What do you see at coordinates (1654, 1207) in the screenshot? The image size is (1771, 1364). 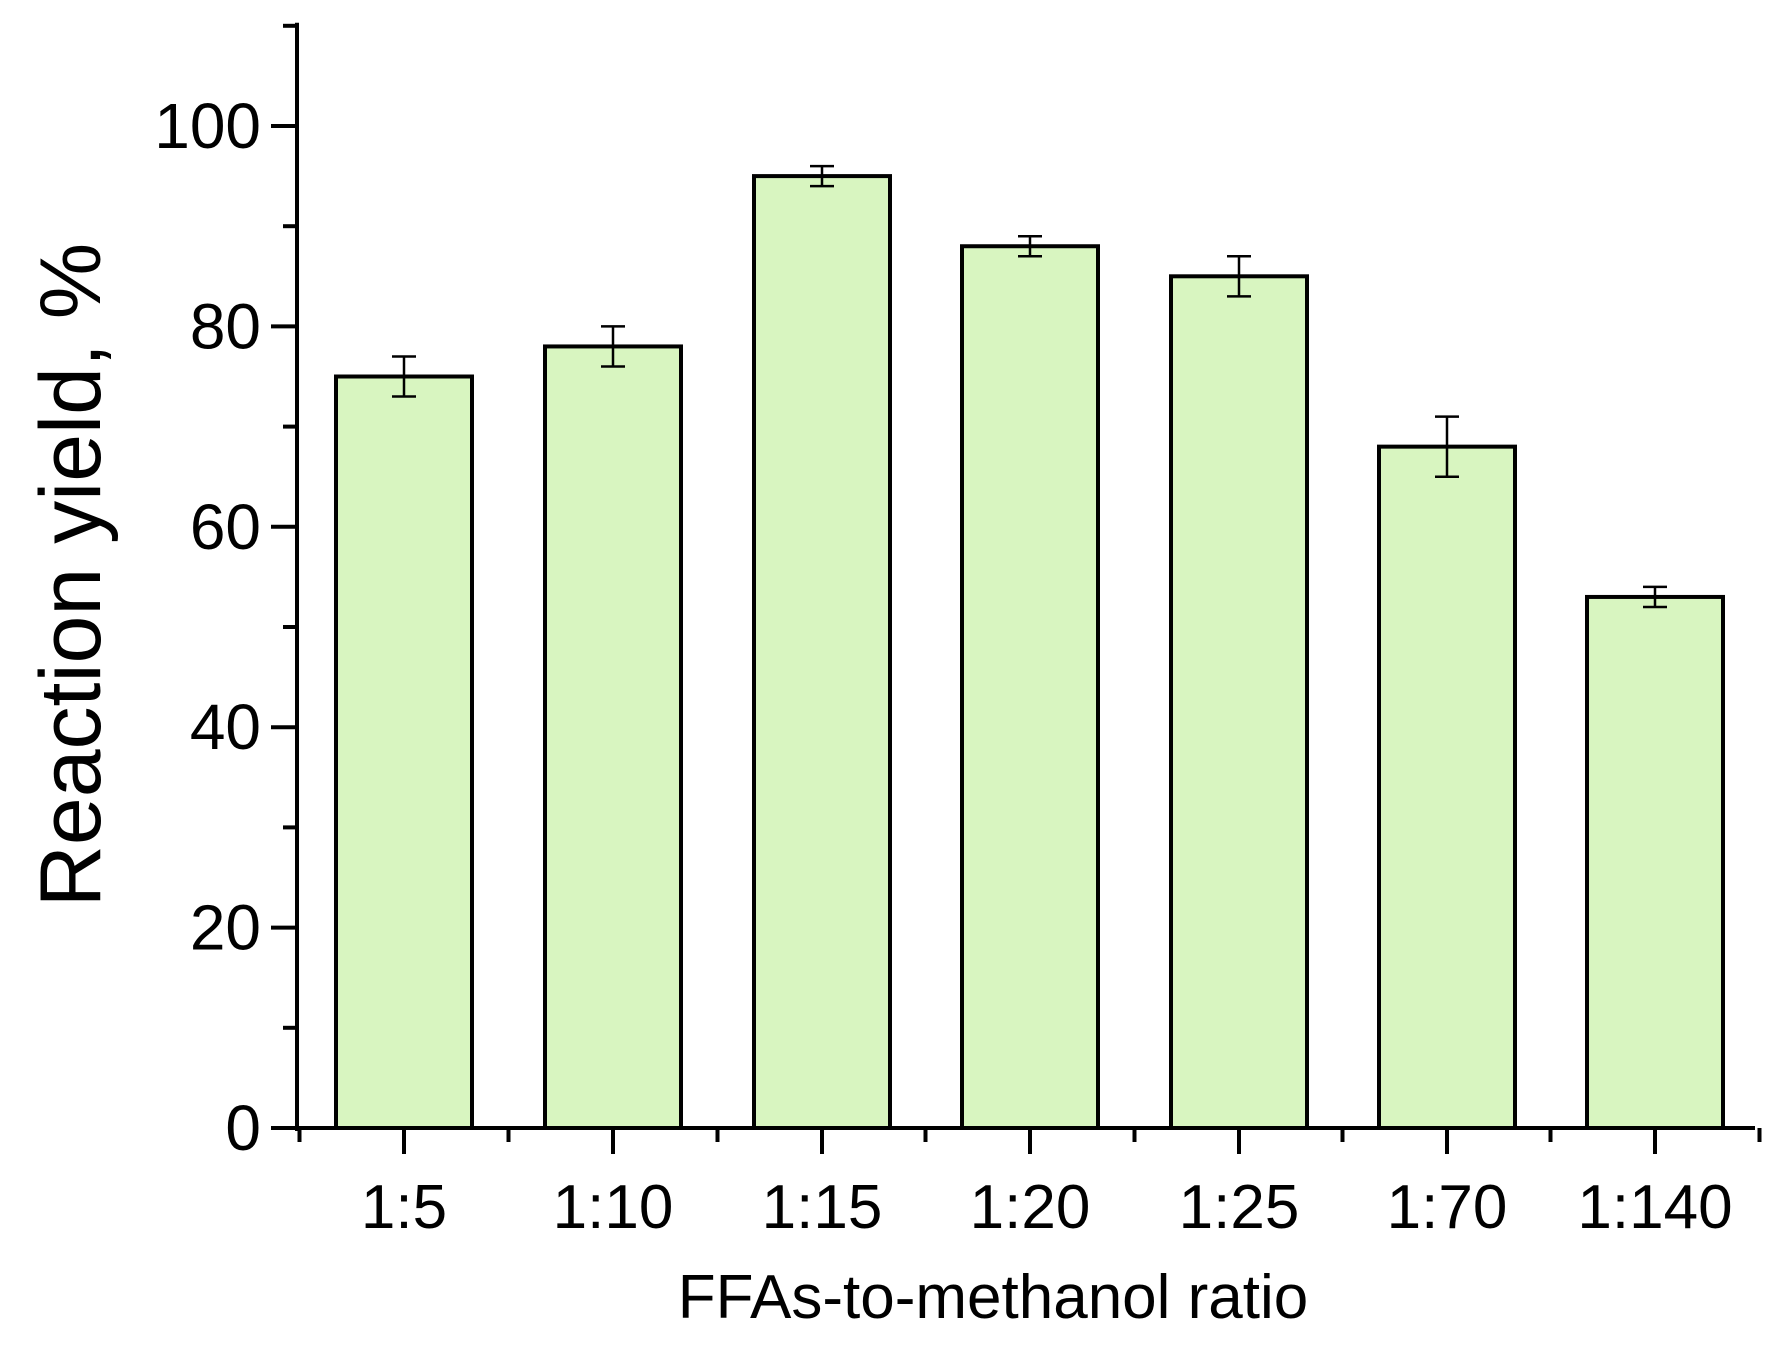 I see `x-tick-label: 1:140` at bounding box center [1654, 1207].